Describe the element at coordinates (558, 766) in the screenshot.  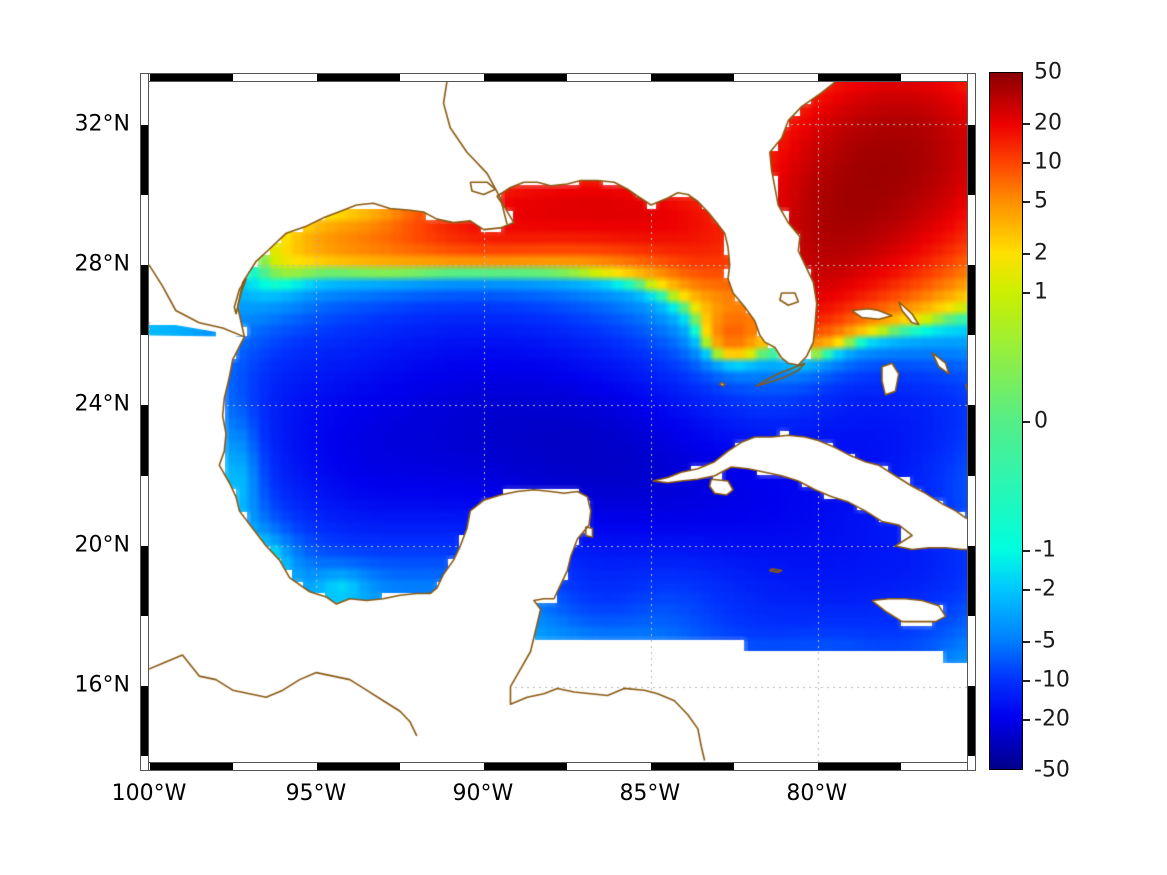
I see `map-border-bottom` at that location.